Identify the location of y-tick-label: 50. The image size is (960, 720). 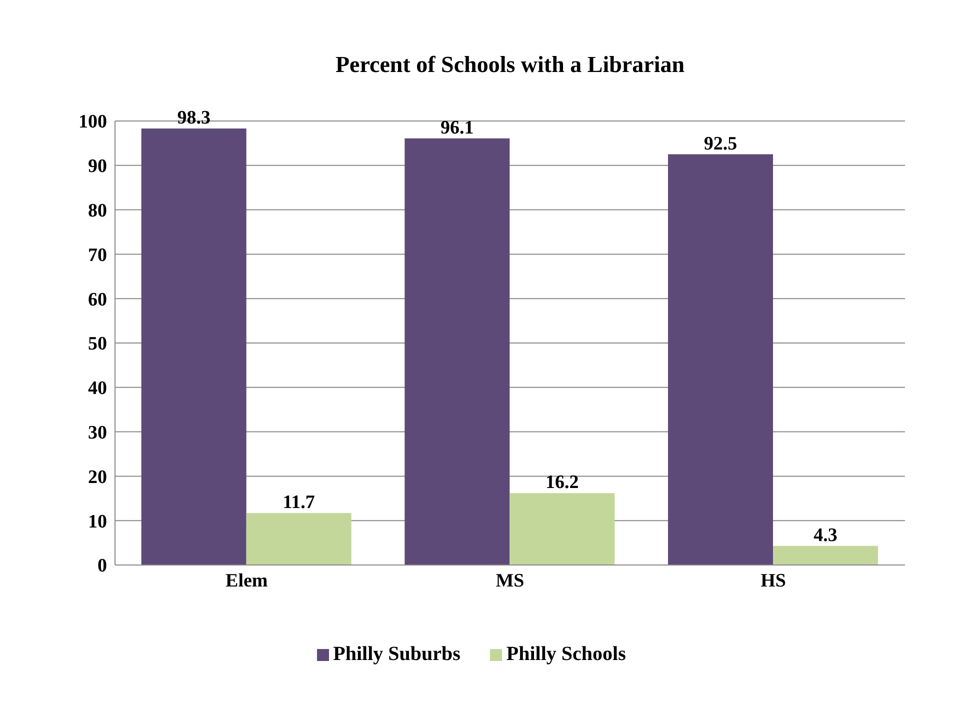
(97, 344).